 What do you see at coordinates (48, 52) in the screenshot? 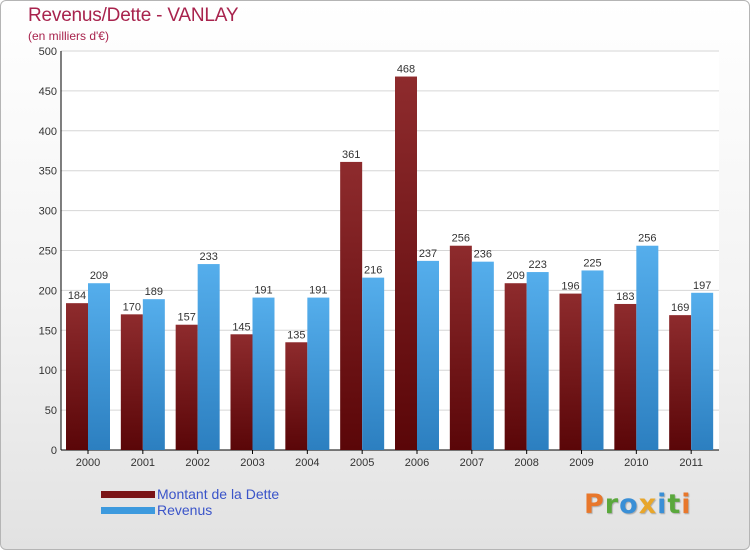
I see `y-tick-label: 500` at bounding box center [48, 52].